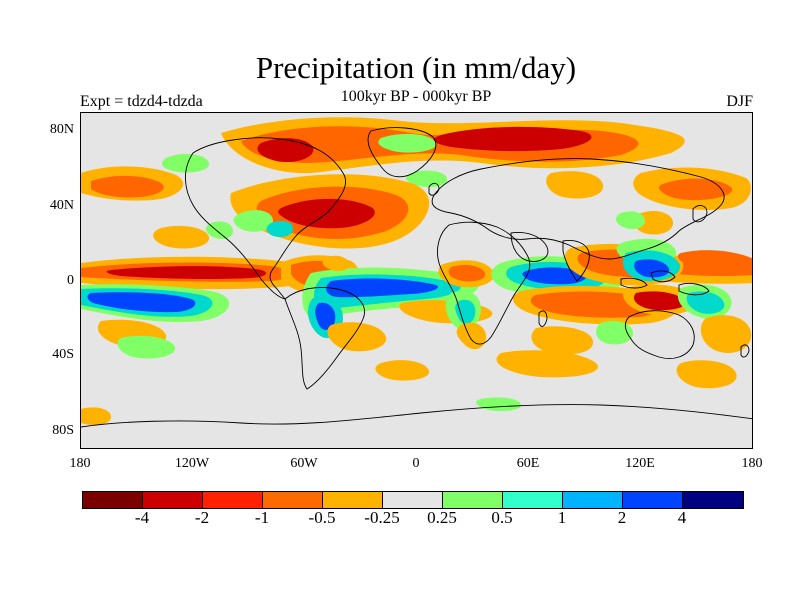  I want to click on lon-label-60w: 60W, so click(304, 463).